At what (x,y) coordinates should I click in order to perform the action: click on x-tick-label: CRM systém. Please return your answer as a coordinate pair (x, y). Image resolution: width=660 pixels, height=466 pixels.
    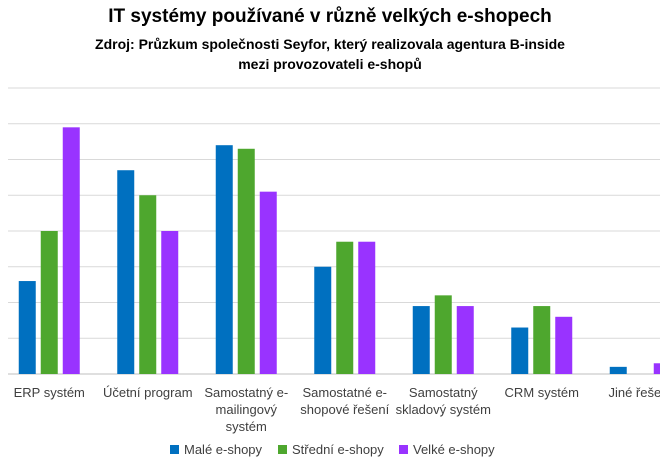
    Looking at the image, I should click on (541, 392).